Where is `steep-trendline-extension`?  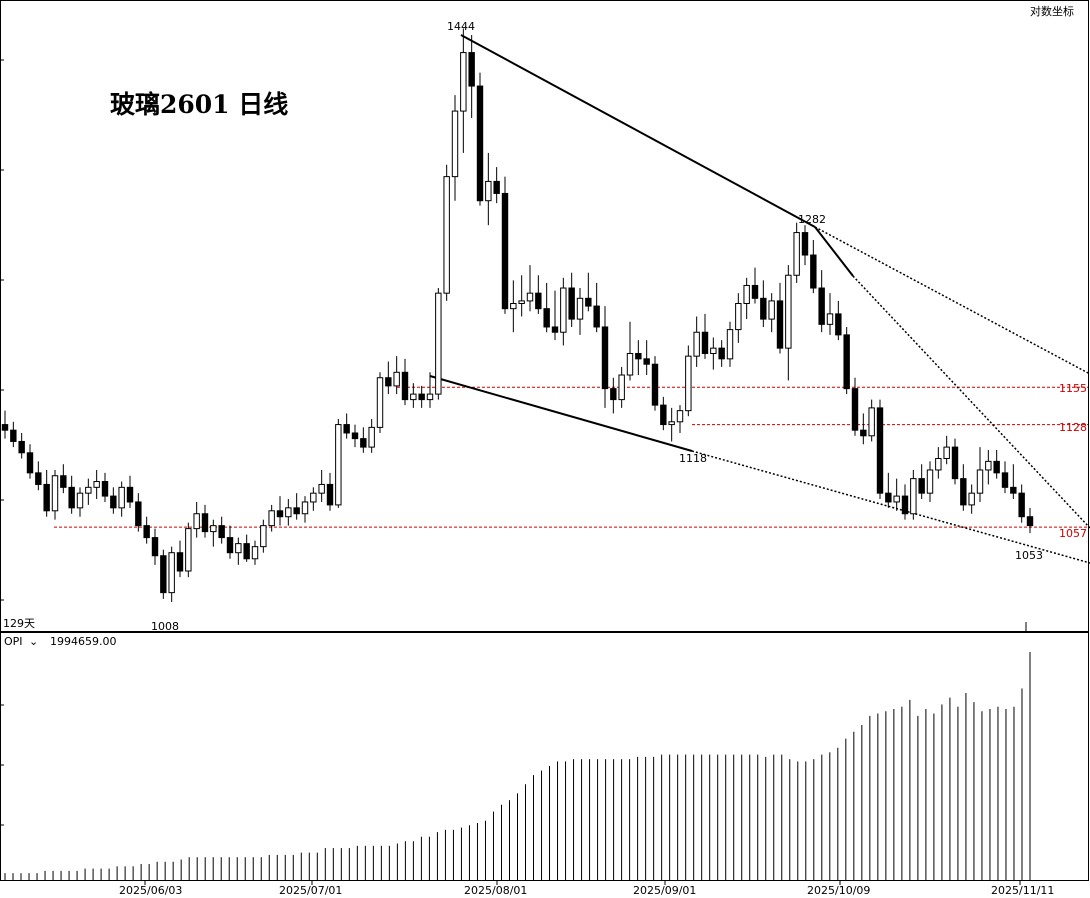 steep-trendline-extension is located at coordinates (971, 402).